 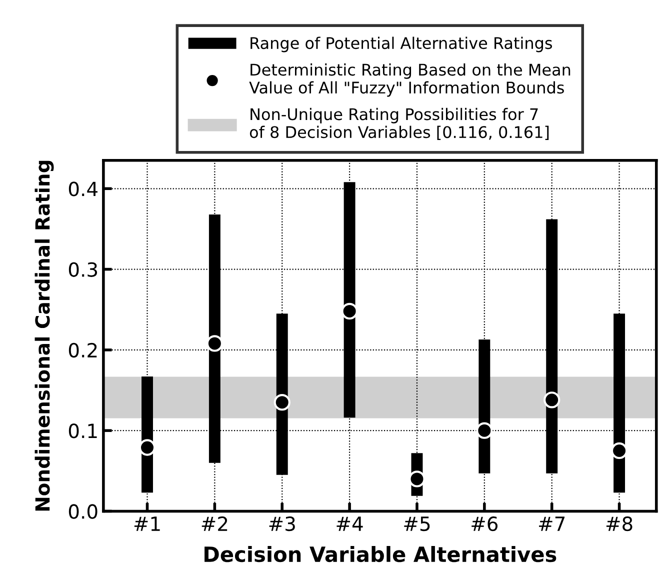 What do you see at coordinates (82, 350) in the screenshot?
I see `y-tick-label: 0.2` at bounding box center [82, 350].